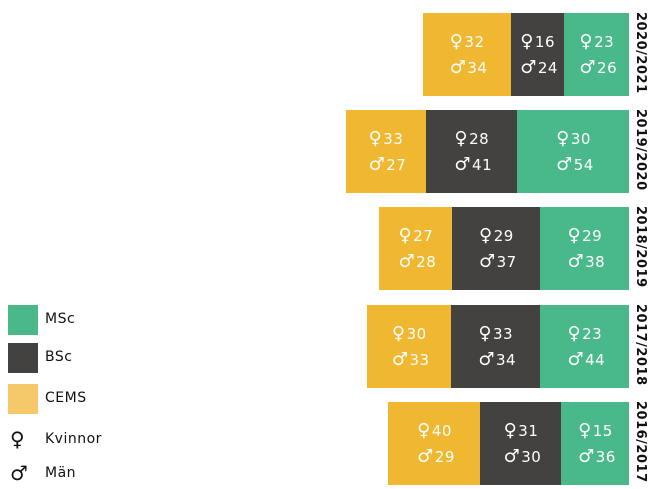 This screenshot has width=650, height=489. Describe the element at coordinates (482, 165) in the screenshot. I see `data-value: 41` at that location.